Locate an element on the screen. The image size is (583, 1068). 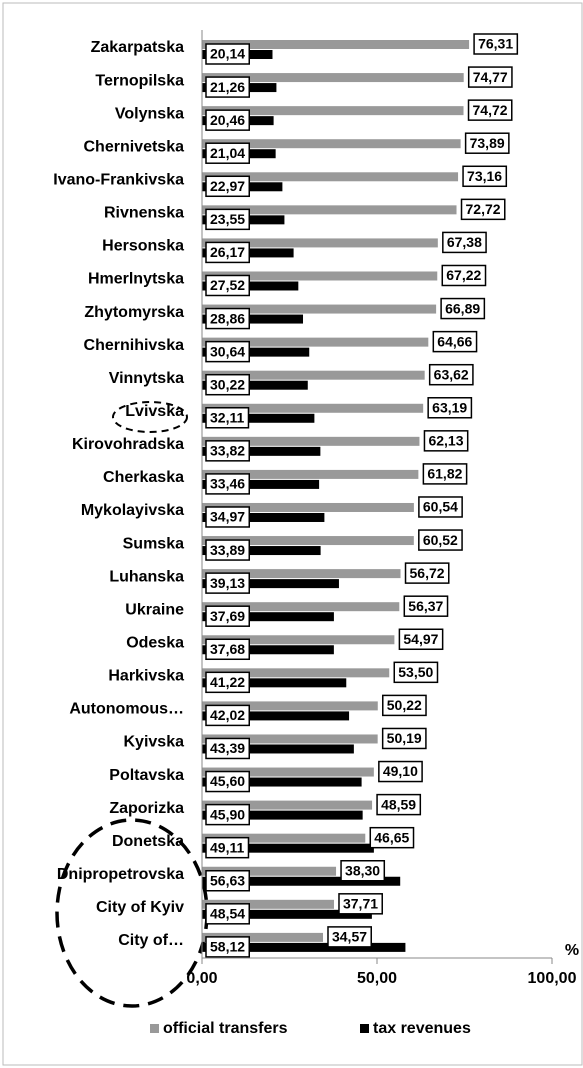
value-label: 74,72 is located at coordinates (490, 110).